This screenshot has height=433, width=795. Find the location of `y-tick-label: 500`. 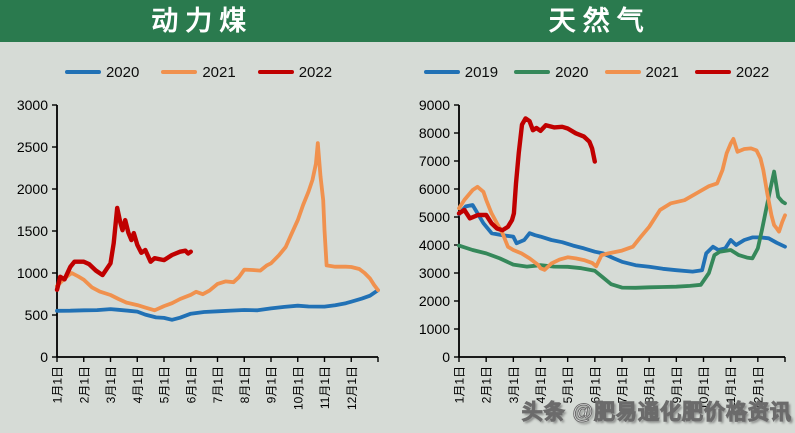

y-tick-label: 500 is located at coordinates (37, 315).